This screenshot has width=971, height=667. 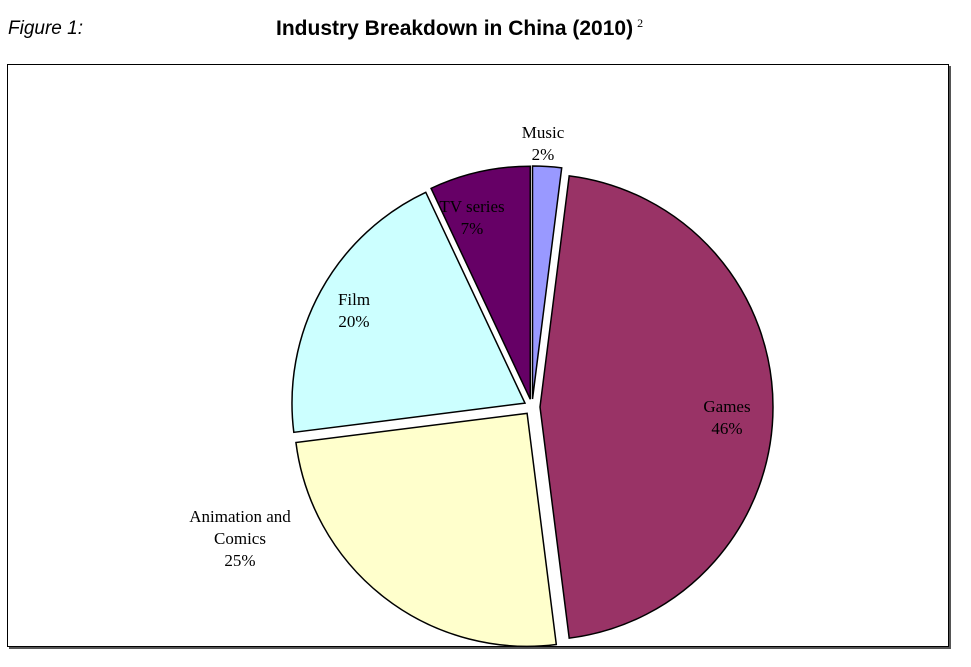 I want to click on figure-label: Figure 1:, so click(x=45, y=28).